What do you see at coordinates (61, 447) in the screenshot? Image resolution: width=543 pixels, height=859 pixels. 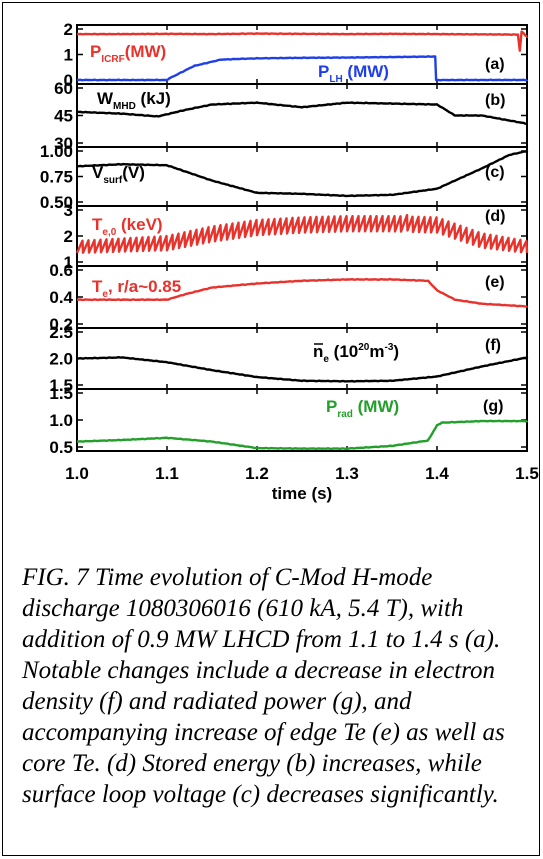 I see `y-tick-label: 0.5` at bounding box center [61, 447].